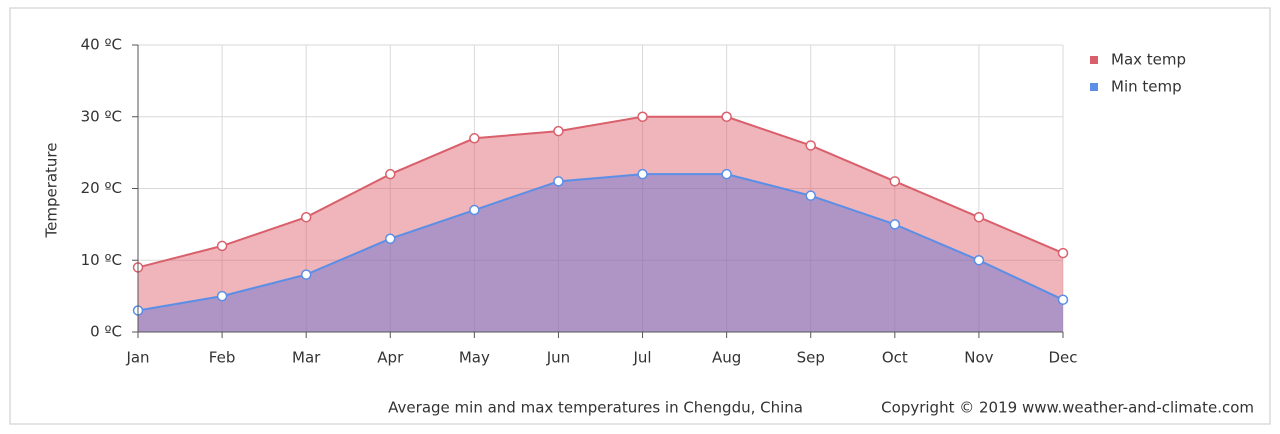  I want to click on x-tick-label: Nov, so click(978, 358).